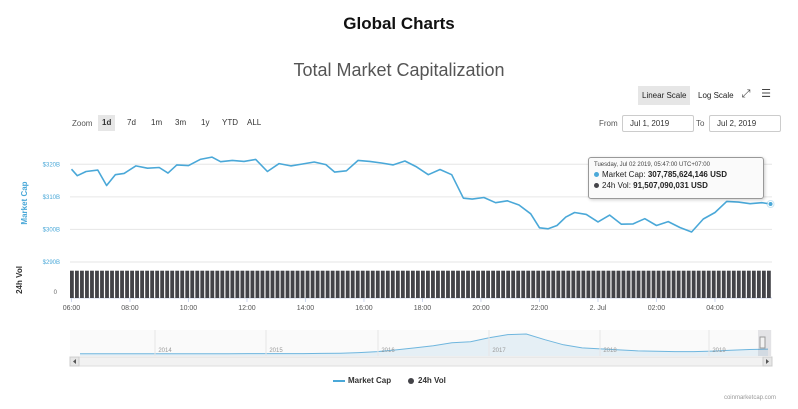  What do you see at coordinates (74, 361) in the screenshot?
I see `scroll-left-arrow-icon` at bounding box center [74, 361].